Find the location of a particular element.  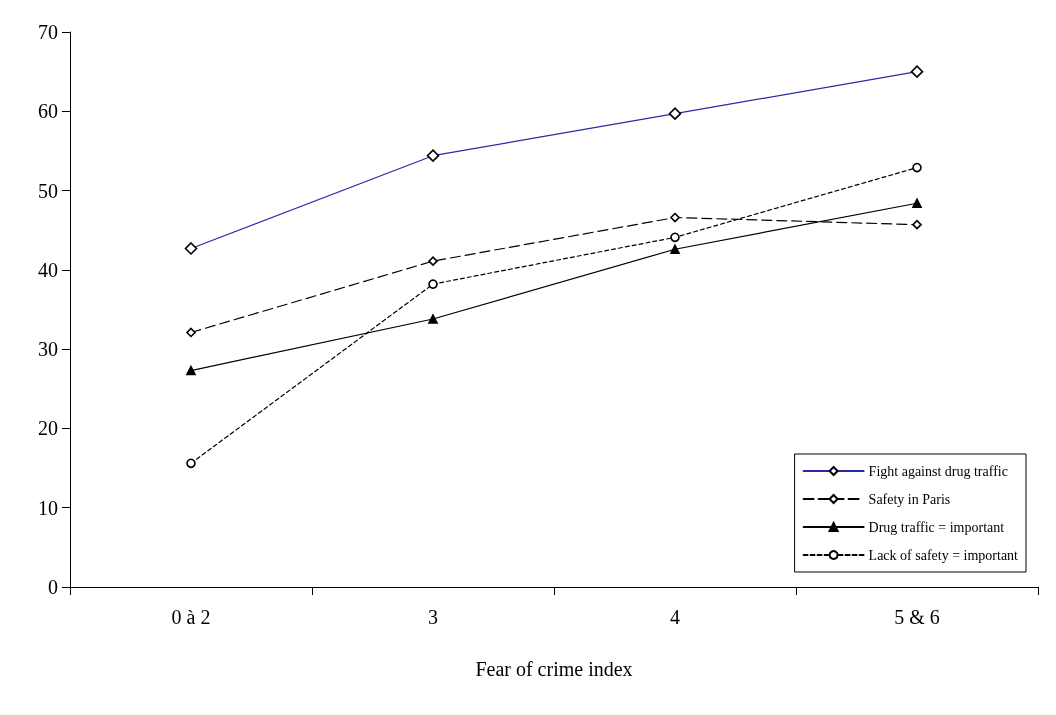

legend-label: Drug traffic = important is located at coordinates (936, 527).